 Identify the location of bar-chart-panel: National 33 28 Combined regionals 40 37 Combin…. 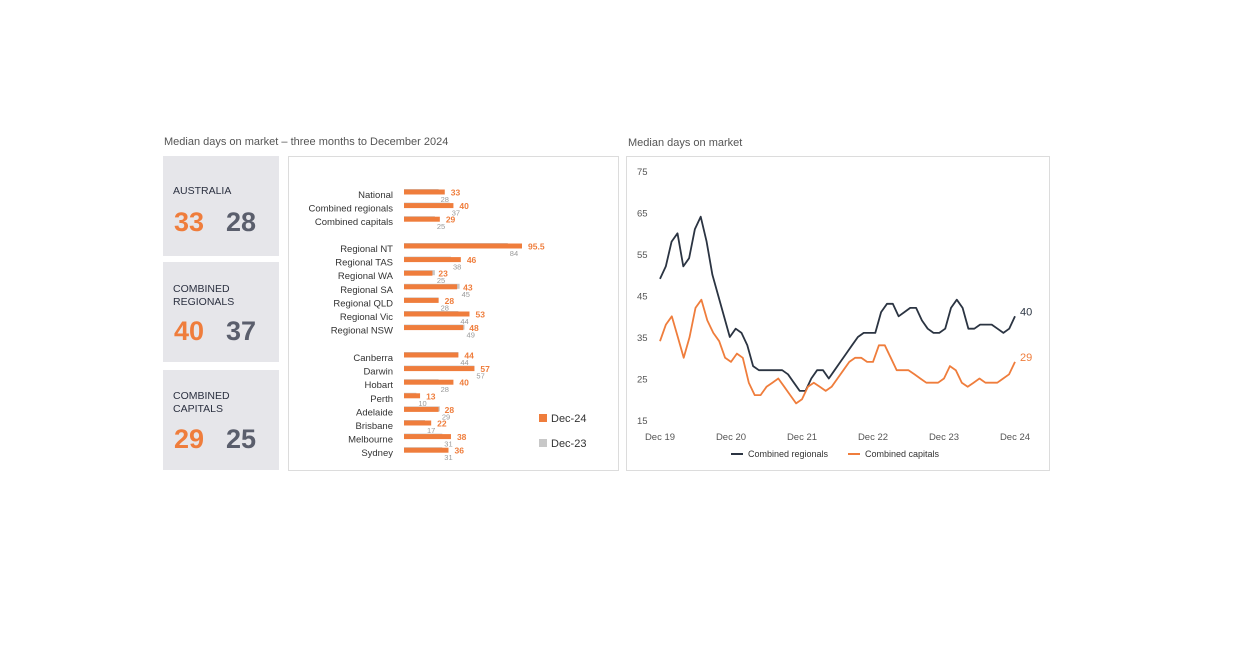
(453, 313).